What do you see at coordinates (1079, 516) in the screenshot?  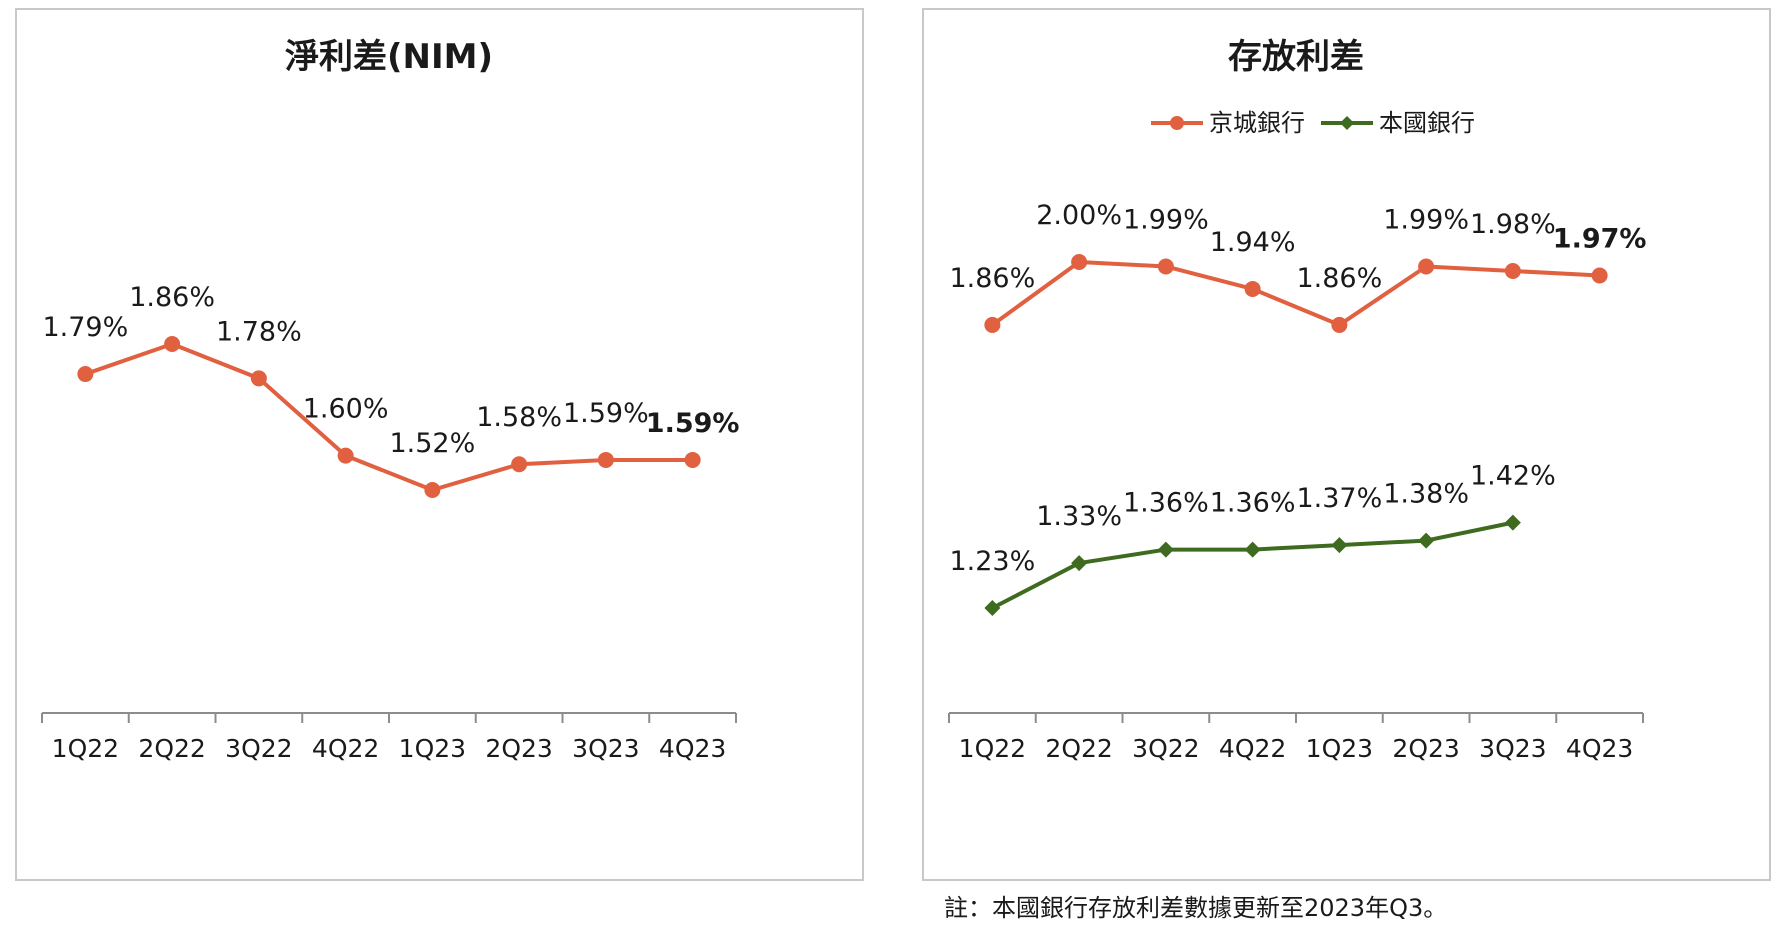 I see `data-label: 1.33%` at bounding box center [1079, 516].